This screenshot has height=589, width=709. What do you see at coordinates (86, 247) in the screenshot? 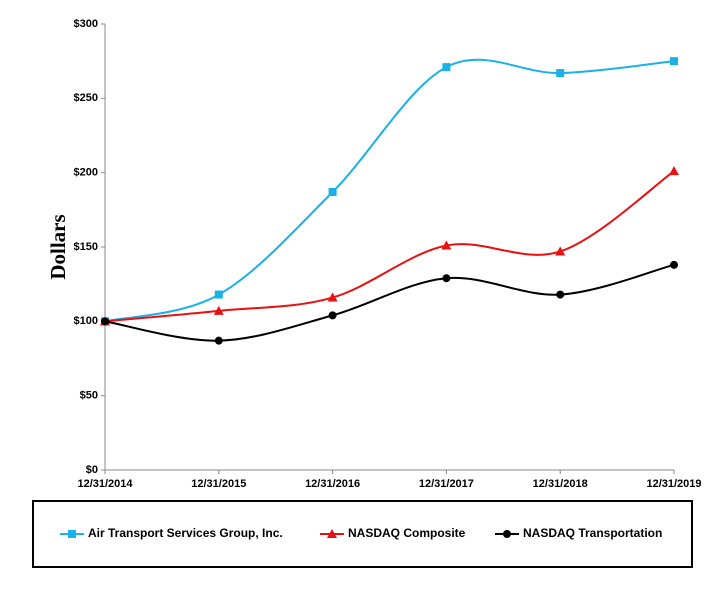
I see `y-tick-label: $150` at bounding box center [86, 247].